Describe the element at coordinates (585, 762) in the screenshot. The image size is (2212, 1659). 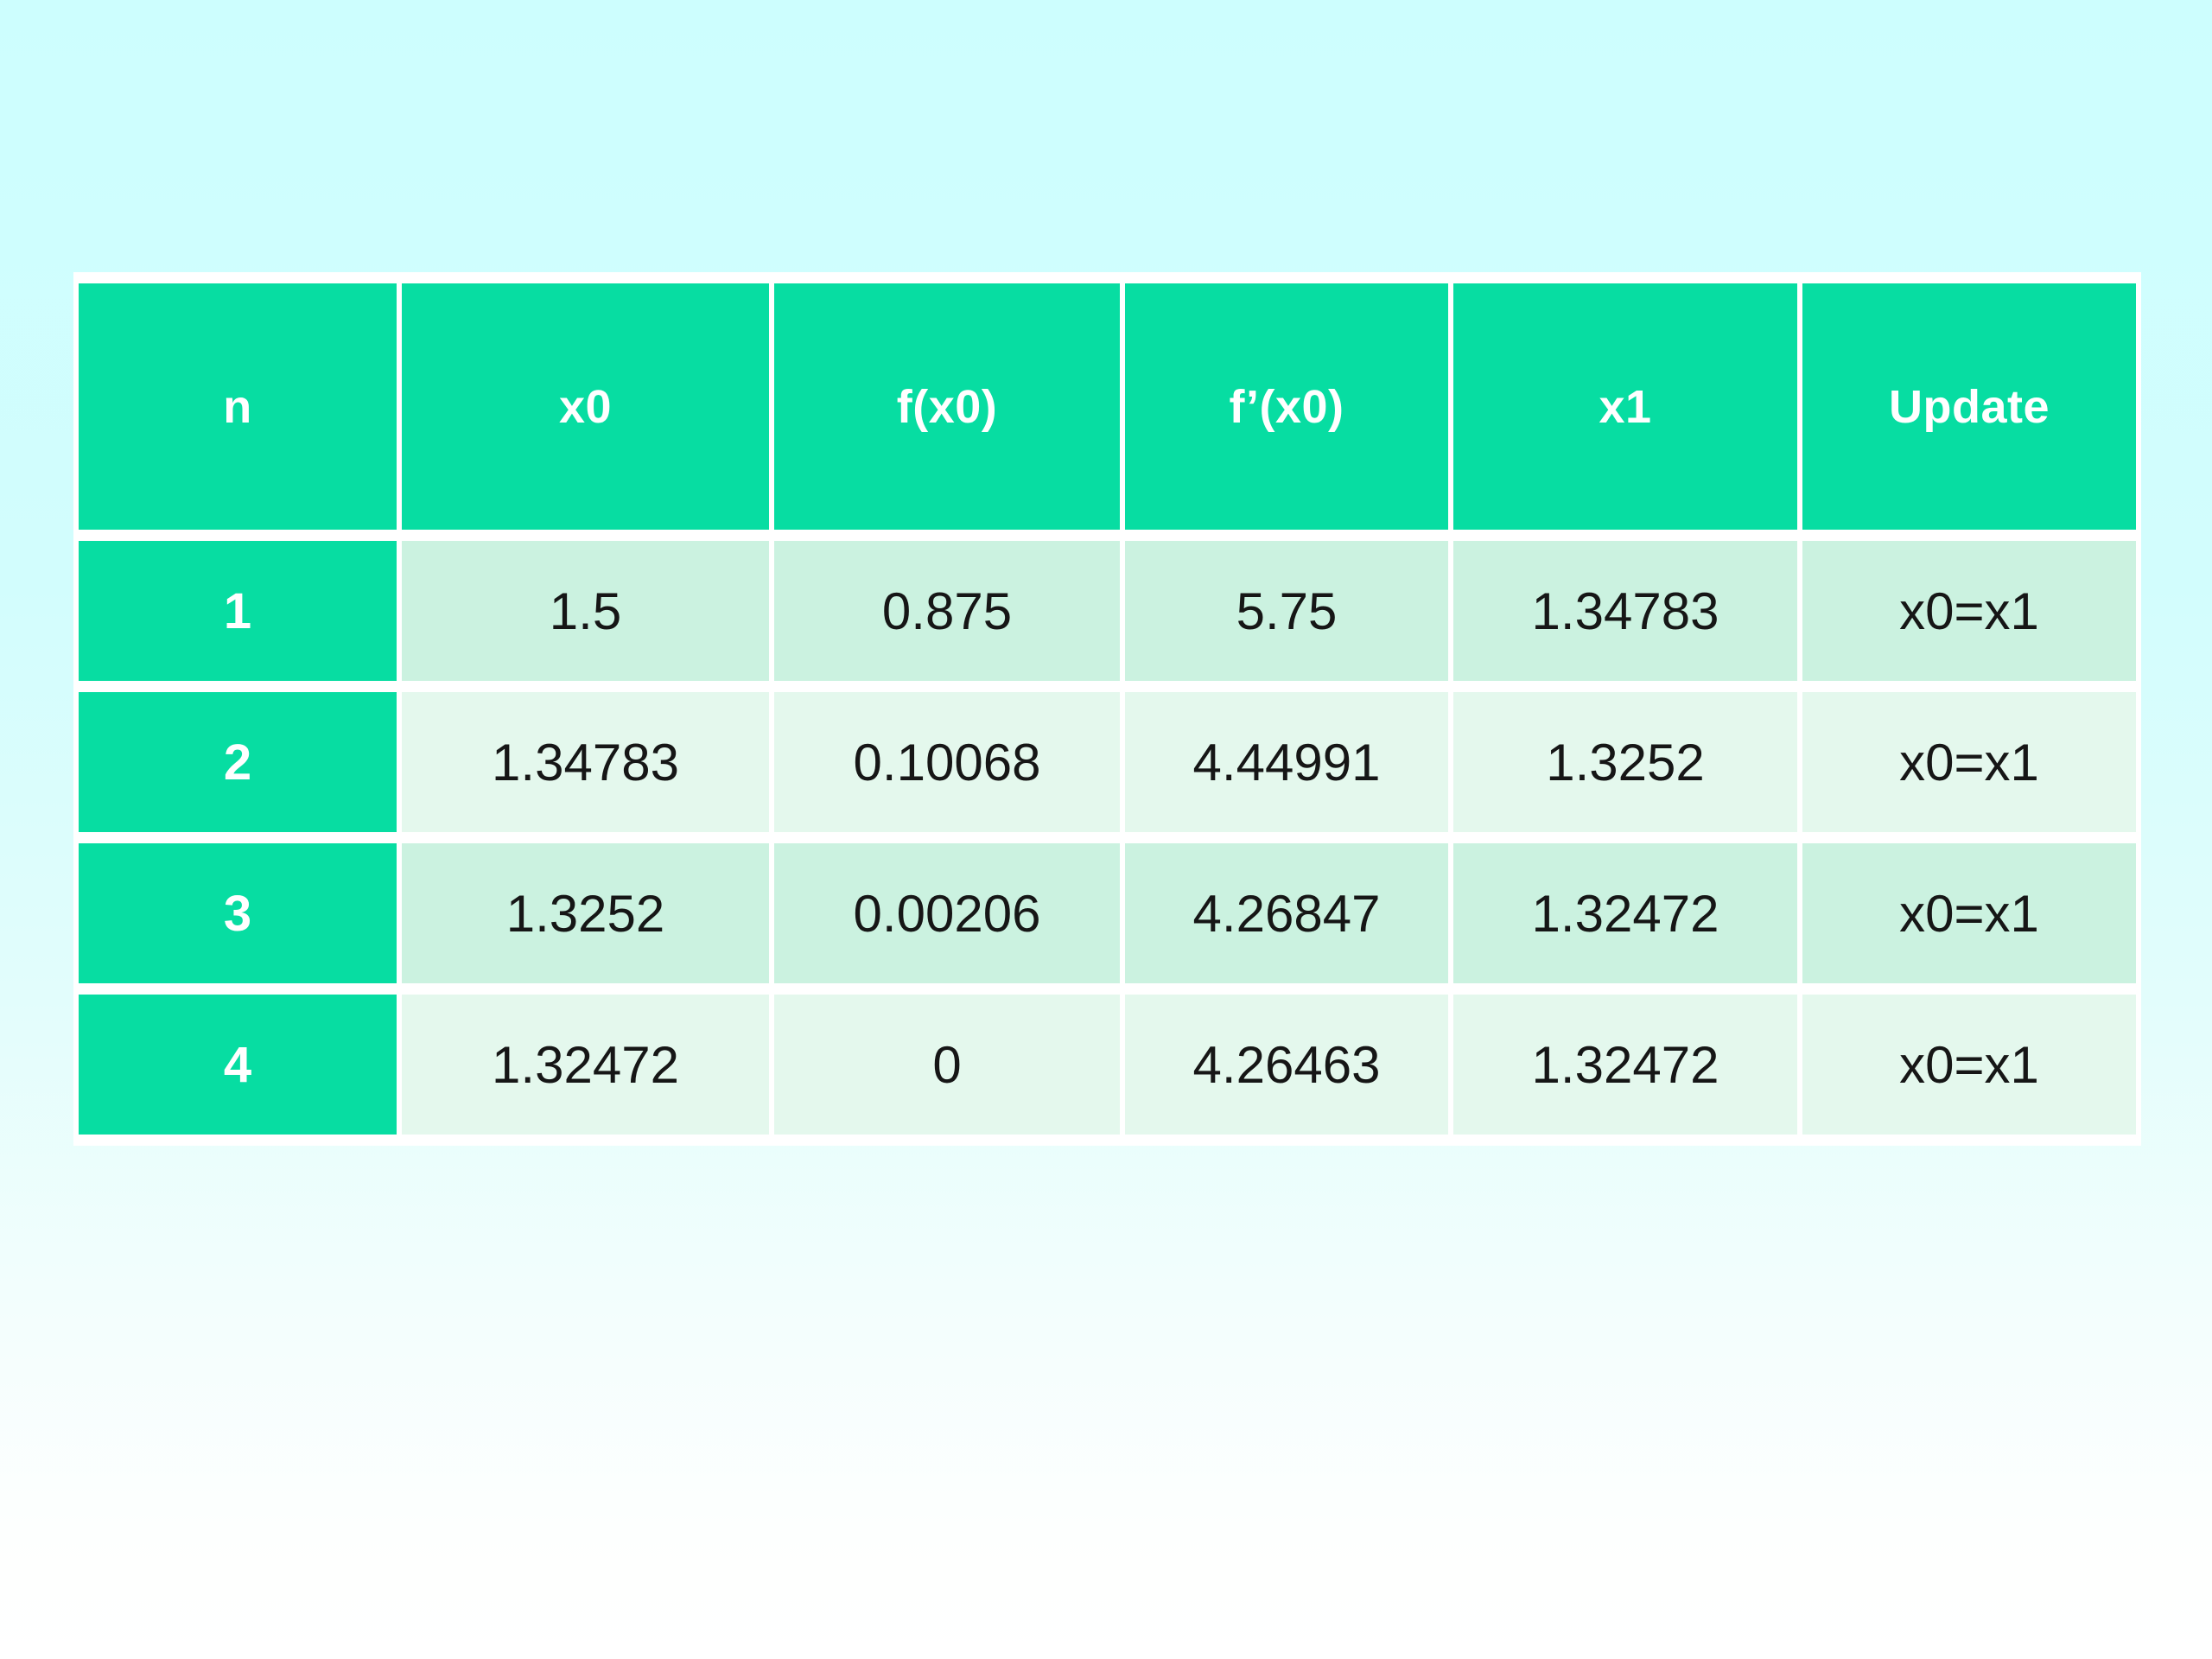
I see `cell-x0: 1.34783` at that location.